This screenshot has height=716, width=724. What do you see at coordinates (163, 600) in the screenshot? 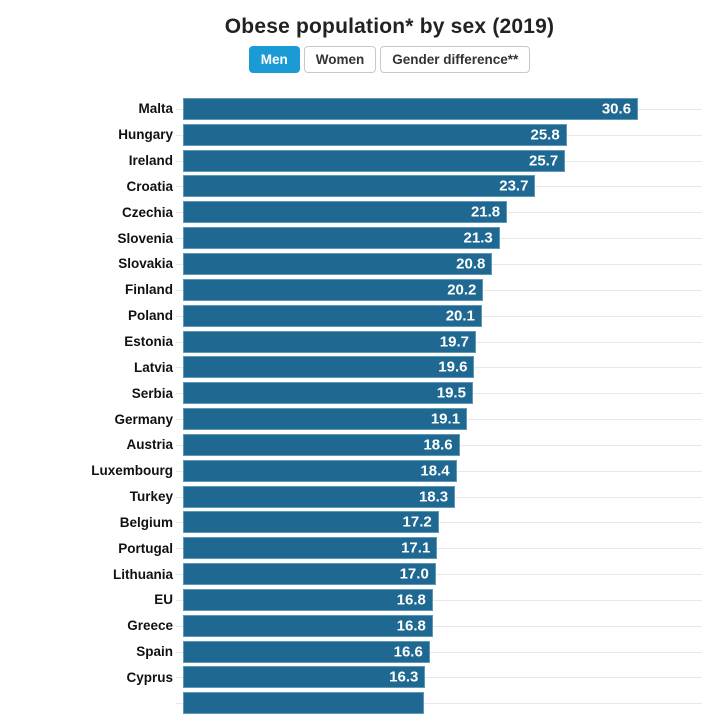
I see `category-label: EU` at bounding box center [163, 600].